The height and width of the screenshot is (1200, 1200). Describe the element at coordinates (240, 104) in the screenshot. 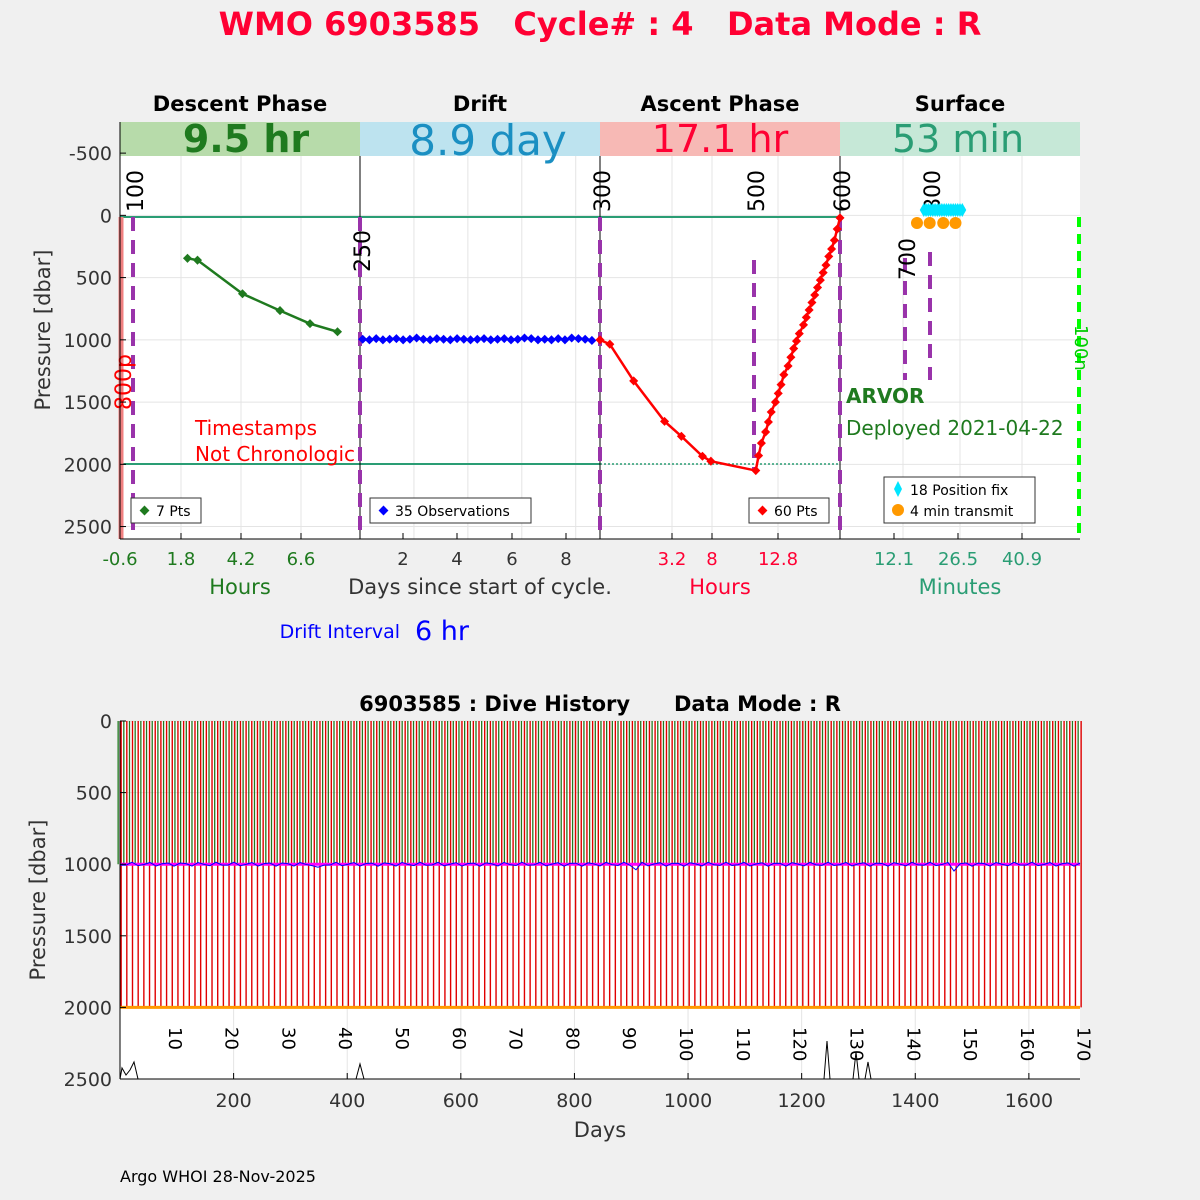

I see `phase-name-descent: Descent Phase` at that location.